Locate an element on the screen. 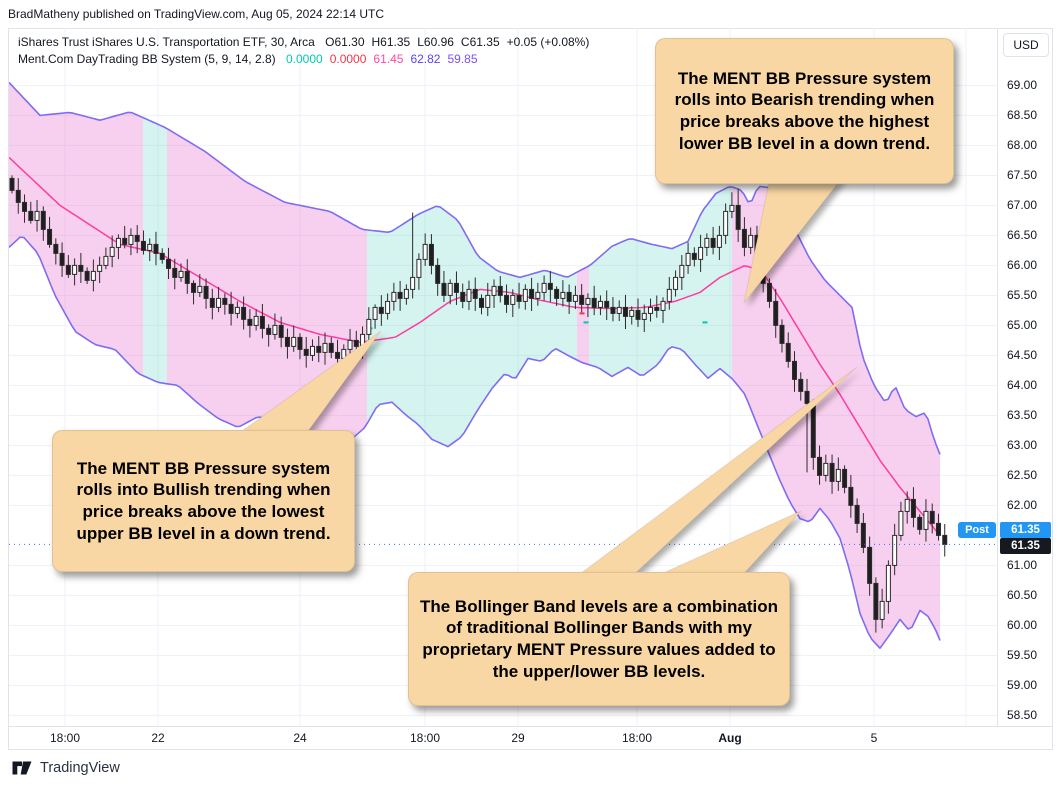 The image size is (1061, 786). post-price-label: 61.35 is located at coordinates (1025, 530).